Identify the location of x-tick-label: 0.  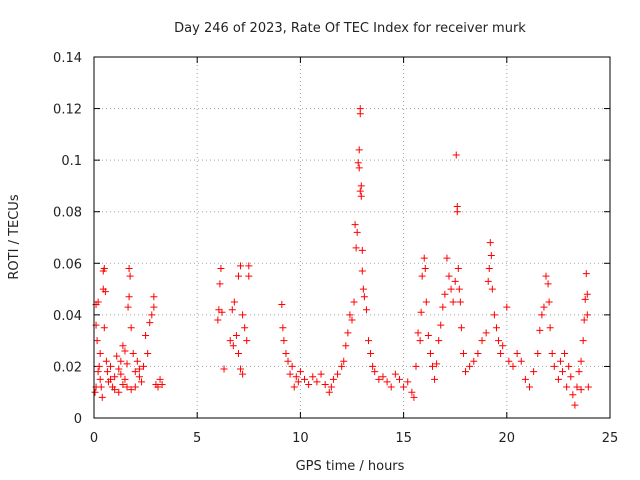
(94, 438).